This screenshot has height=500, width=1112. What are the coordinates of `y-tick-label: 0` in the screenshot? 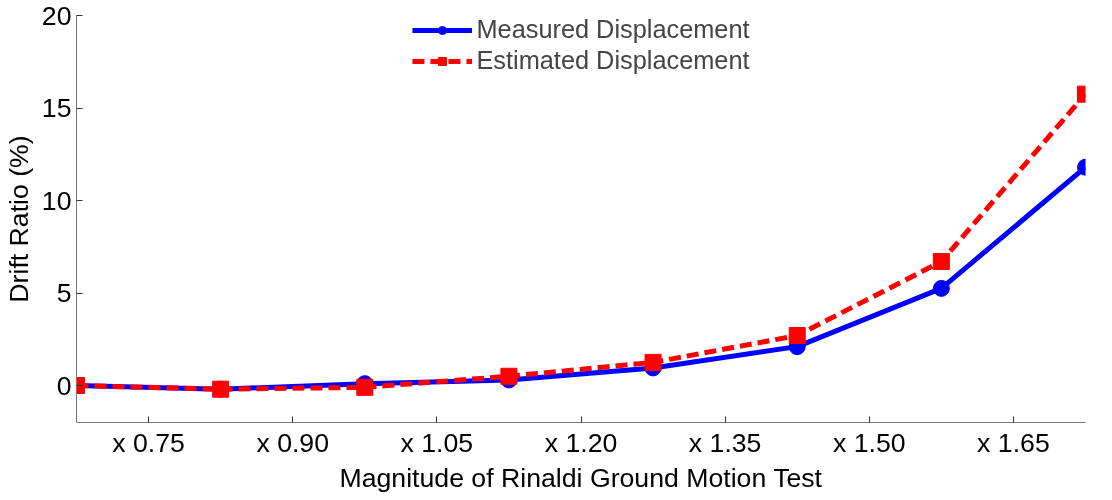 It's located at (64, 385).